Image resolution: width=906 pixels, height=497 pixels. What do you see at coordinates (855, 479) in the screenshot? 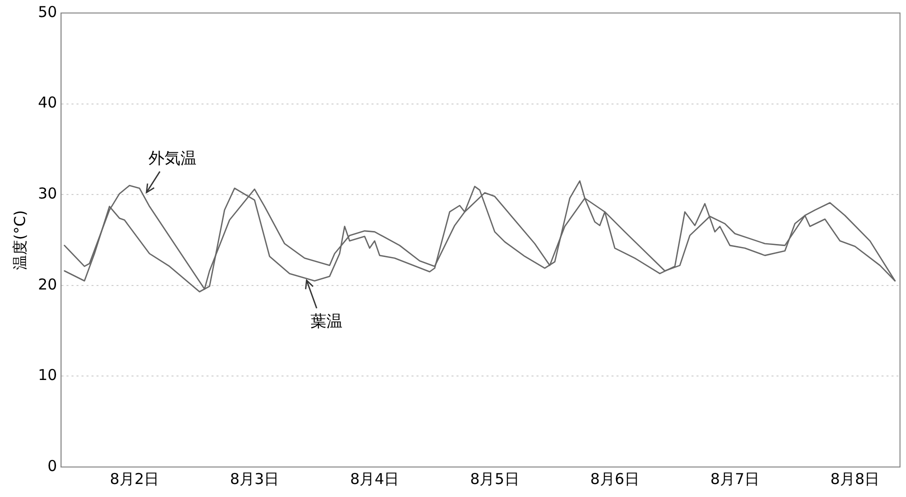
I see `x-tick-label: 8月8日` at bounding box center [855, 479].